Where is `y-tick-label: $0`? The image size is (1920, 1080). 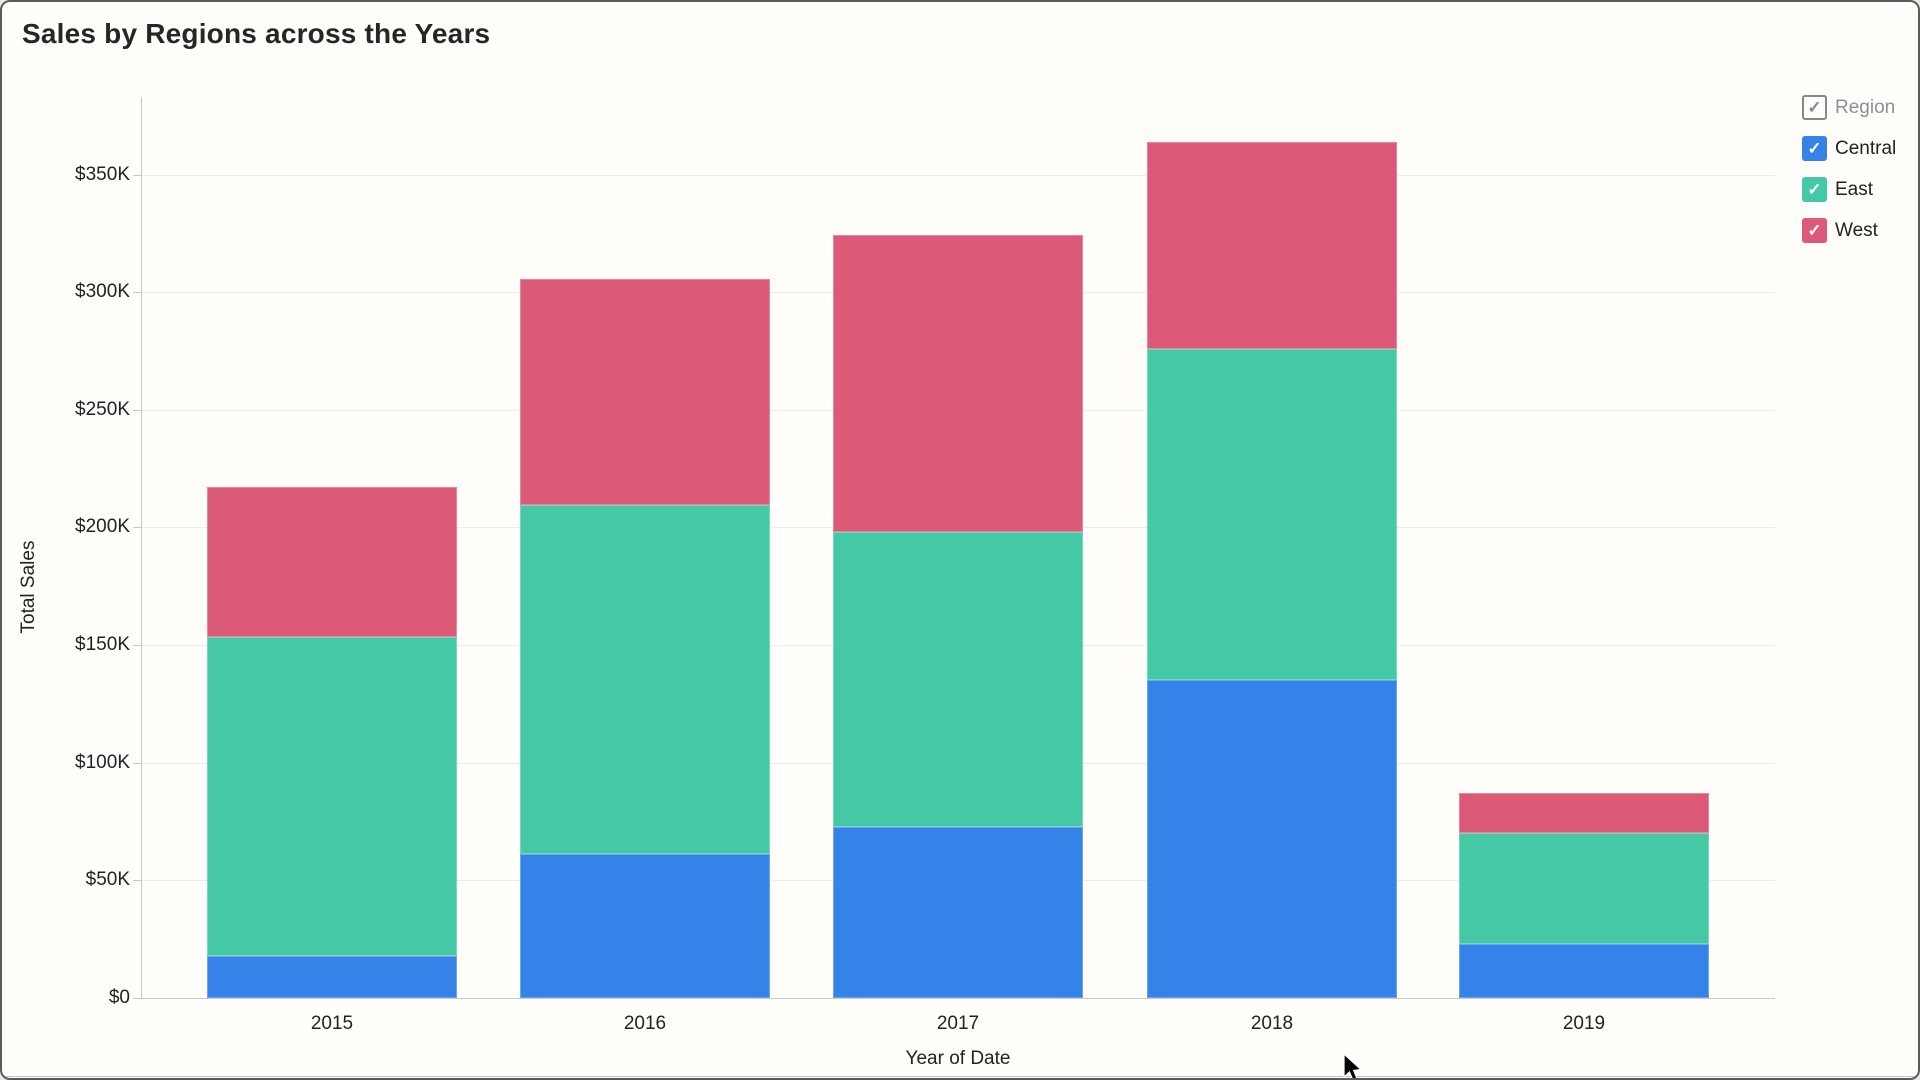 y-tick-label: $0 is located at coordinates (119, 997).